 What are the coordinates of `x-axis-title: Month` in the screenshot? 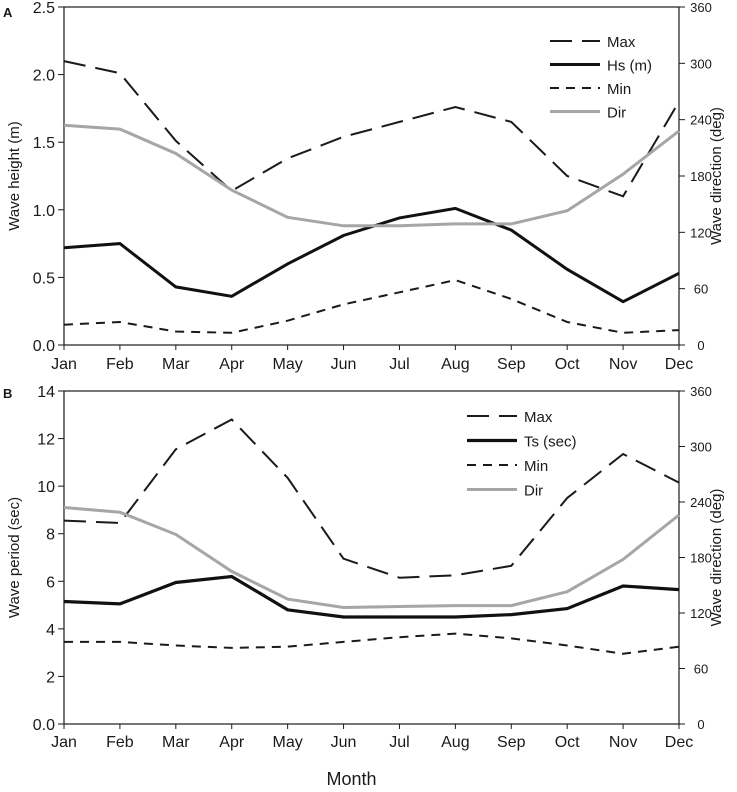 It's located at (351, 779).